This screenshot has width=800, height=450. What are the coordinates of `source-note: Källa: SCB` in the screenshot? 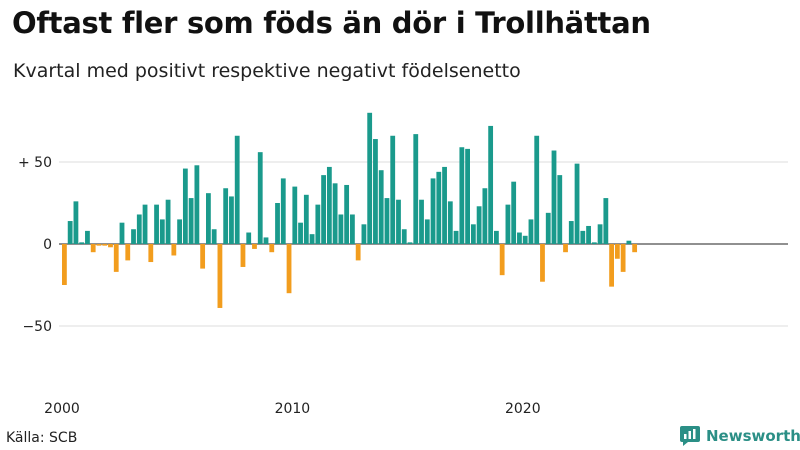 It's located at (42, 438).